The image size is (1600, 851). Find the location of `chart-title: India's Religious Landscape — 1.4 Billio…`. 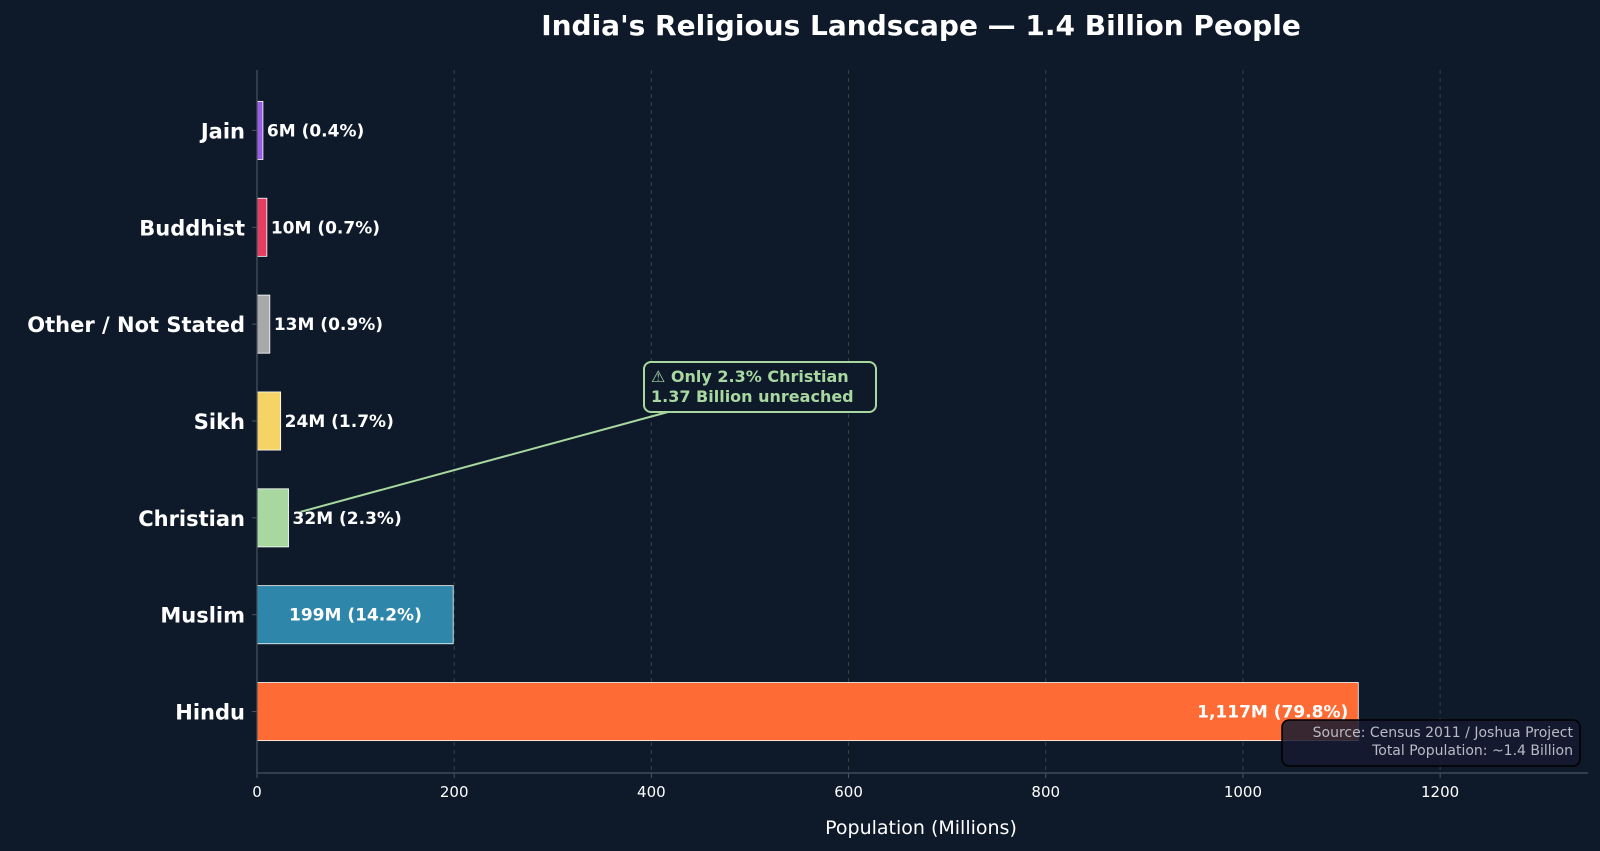

chart-title: India's Religious Landscape — 1.4 Billio… is located at coordinates (921, 25).